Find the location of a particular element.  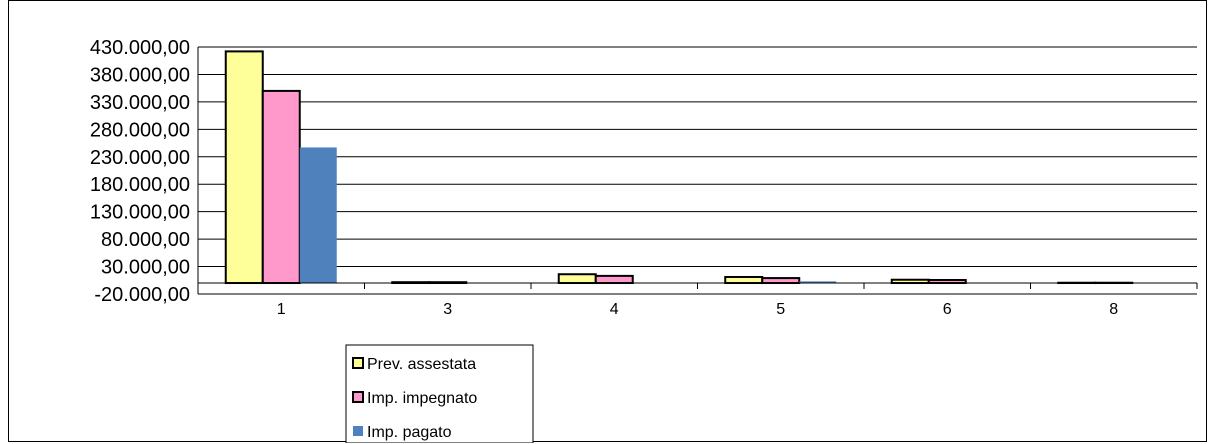

y-tick-label: 380.000,00 is located at coordinates (140, 75).